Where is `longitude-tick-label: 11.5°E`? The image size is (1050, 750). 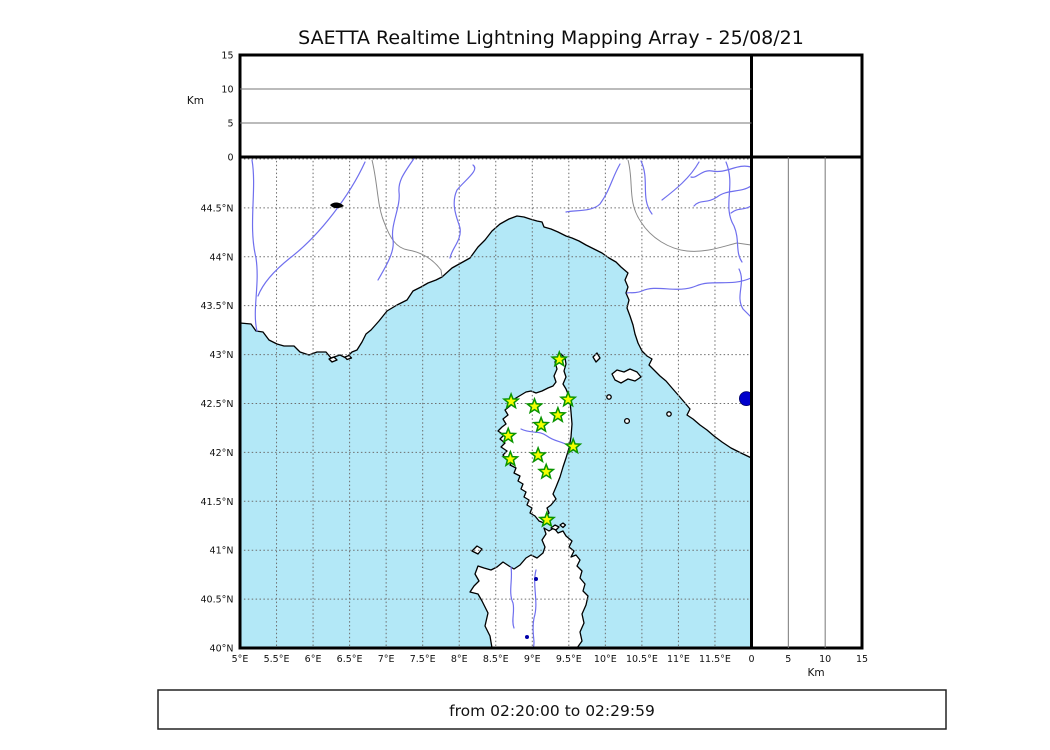 longitude-tick-label: 11.5°E is located at coordinates (715, 659).